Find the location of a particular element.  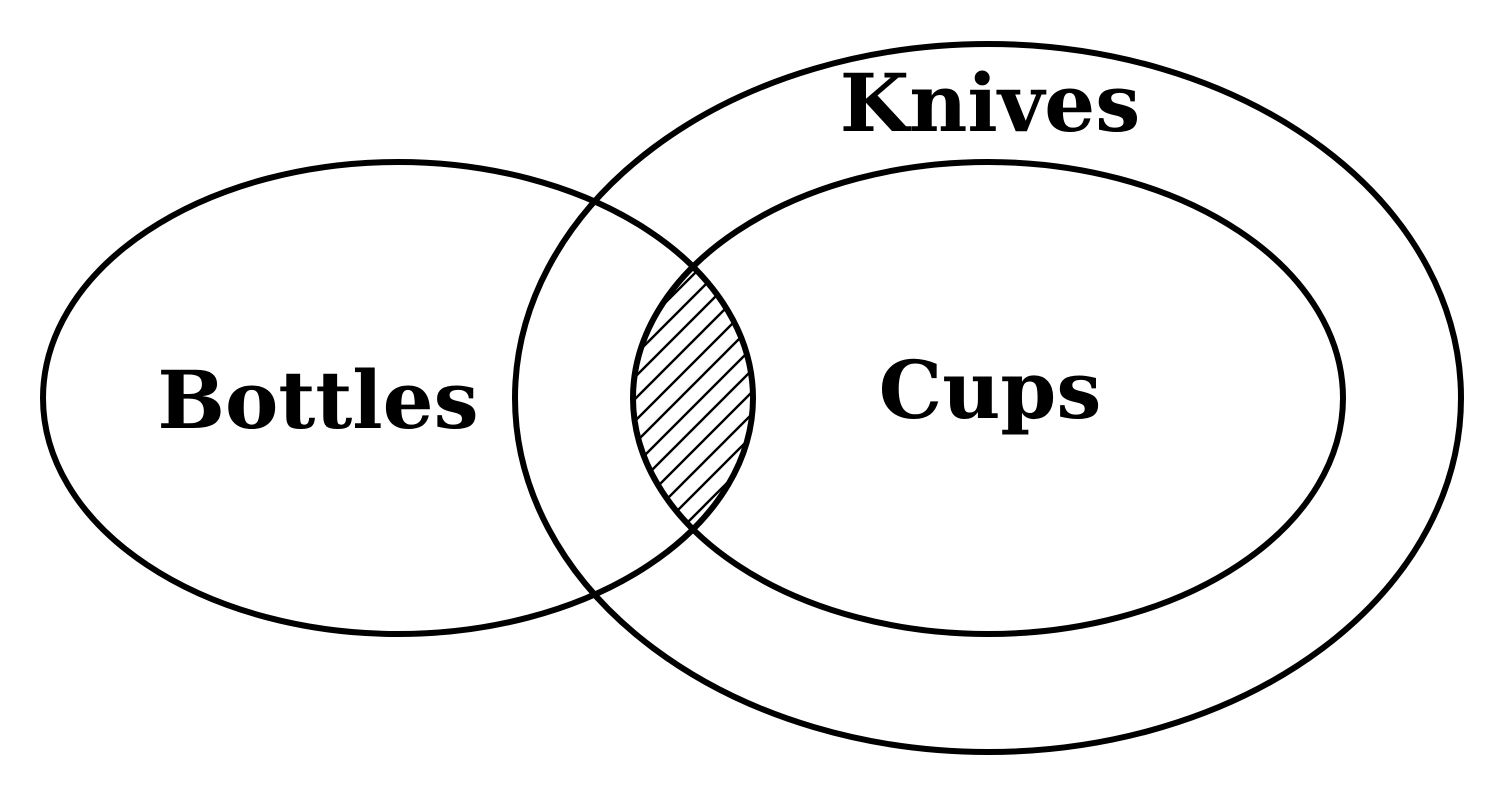

knives-label: Knives is located at coordinates (990, 103).